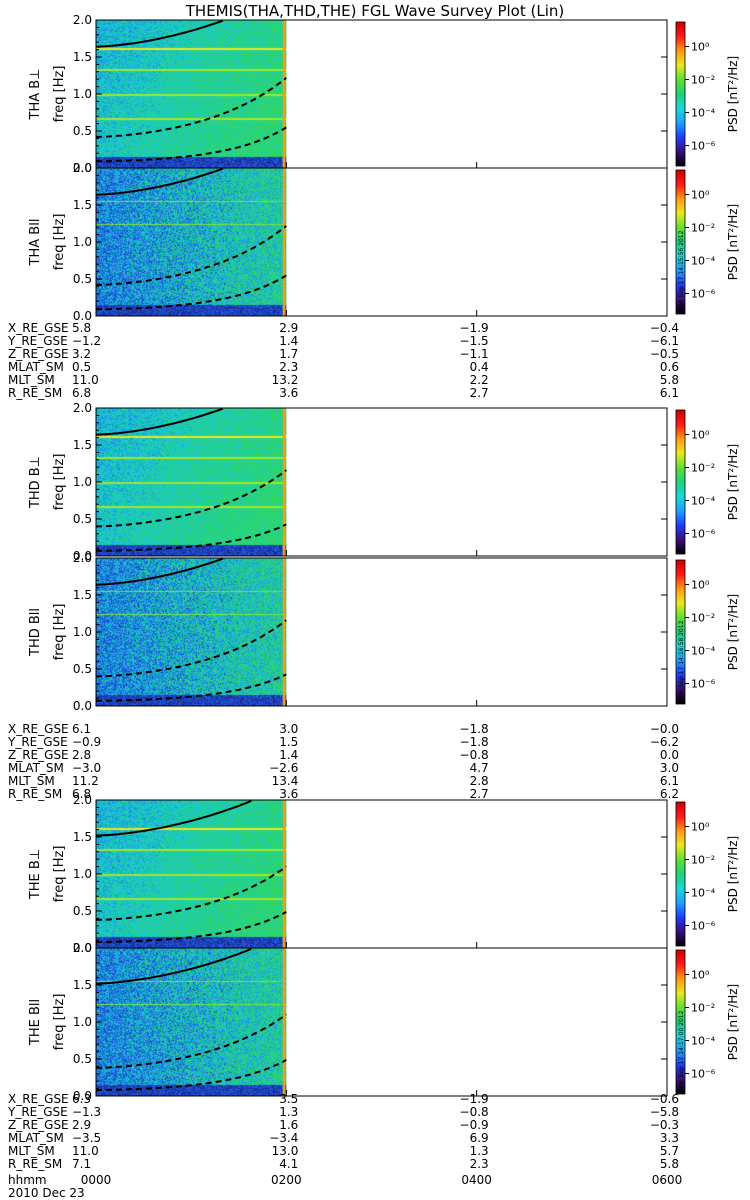 The height and width of the screenshot is (1200, 750). I want to click on ephemeris-value: 13.2, so click(285, 380).